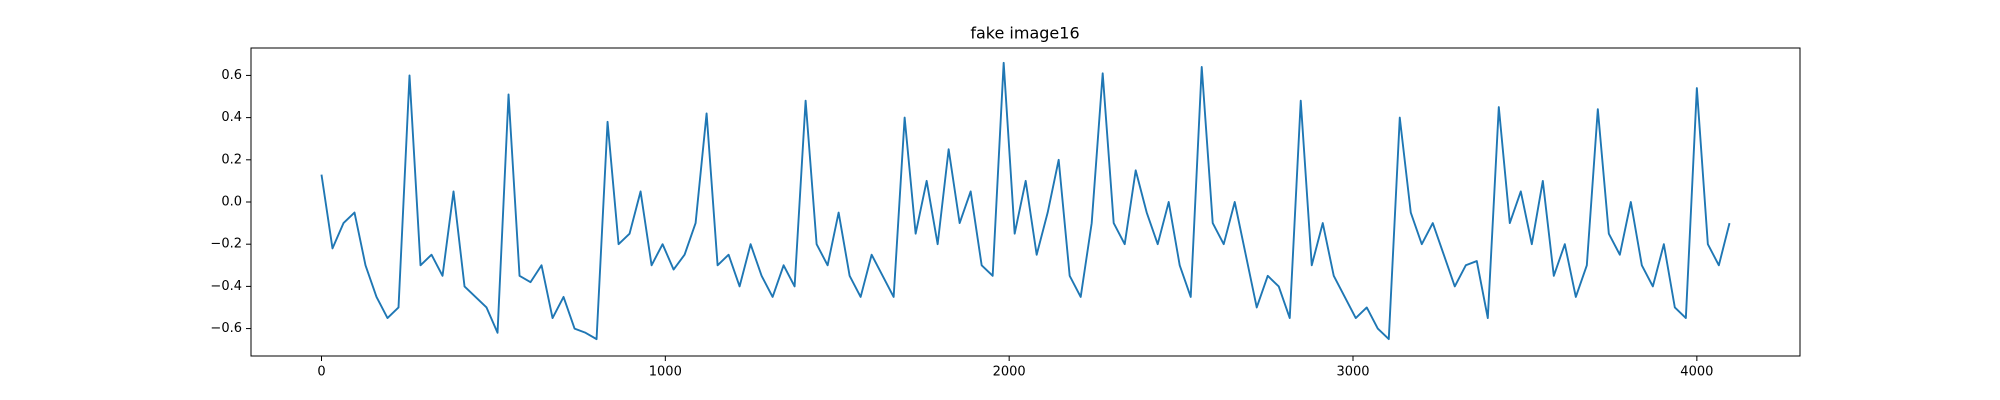 The width and height of the screenshot is (2000, 400). Describe the element at coordinates (321, 372) in the screenshot. I see `x-tick-label: 0` at that location.